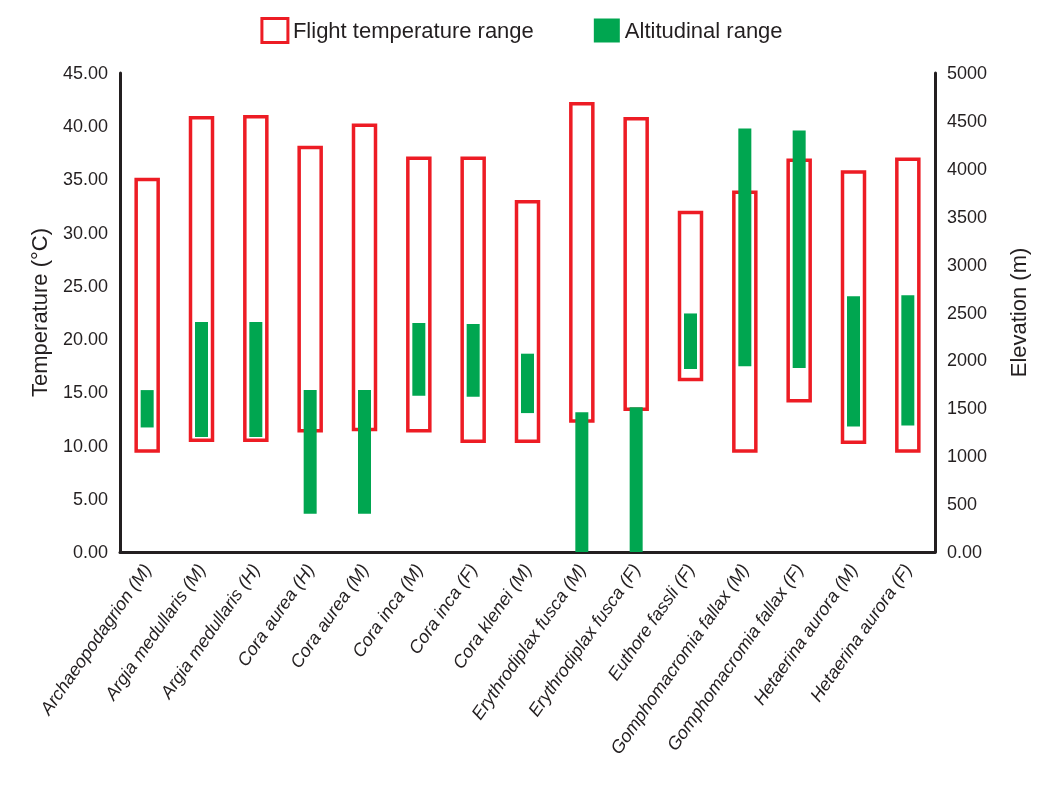 This screenshot has width=1043, height=801. What do you see at coordinates (1018, 312) in the screenshot?
I see `y2-axis-title: Elevation (m)` at bounding box center [1018, 312].